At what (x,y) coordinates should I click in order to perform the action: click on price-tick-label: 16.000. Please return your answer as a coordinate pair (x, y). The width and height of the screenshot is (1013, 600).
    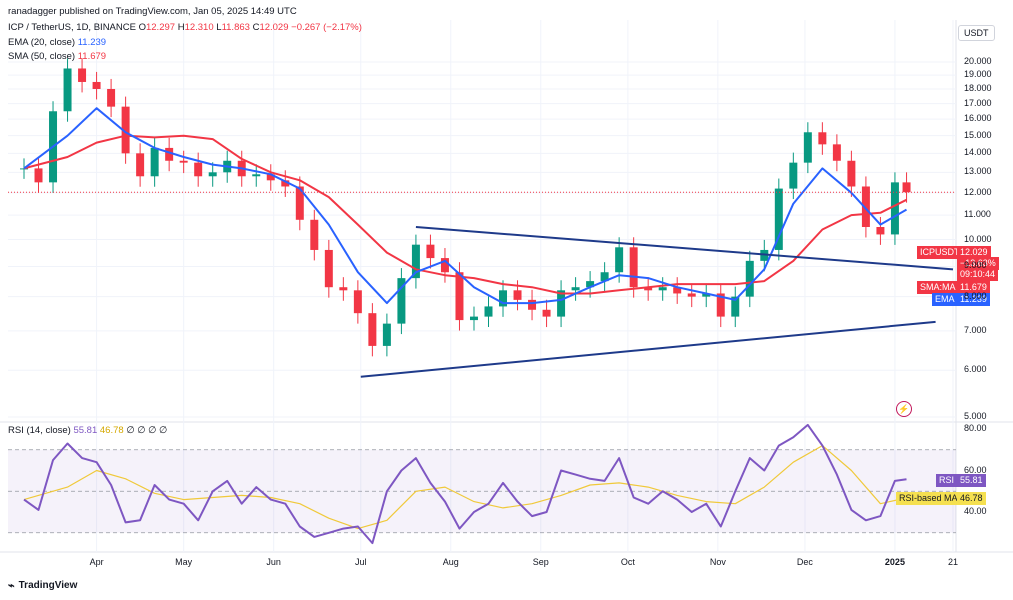
    Looking at the image, I should click on (978, 118).